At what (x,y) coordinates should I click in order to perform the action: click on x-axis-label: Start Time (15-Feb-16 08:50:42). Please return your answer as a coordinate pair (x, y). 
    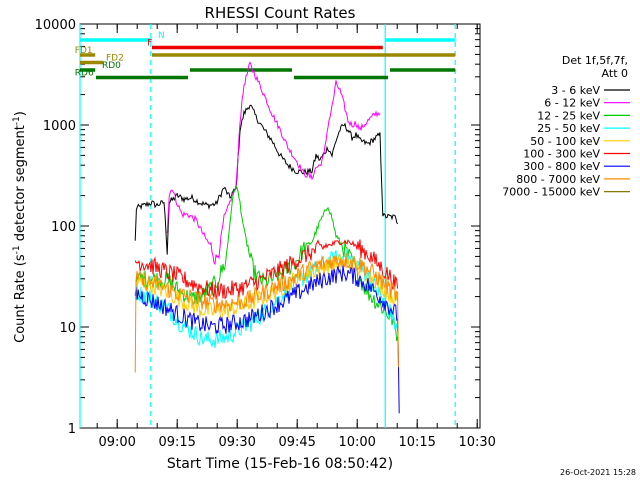
    Looking at the image, I should click on (280, 464).